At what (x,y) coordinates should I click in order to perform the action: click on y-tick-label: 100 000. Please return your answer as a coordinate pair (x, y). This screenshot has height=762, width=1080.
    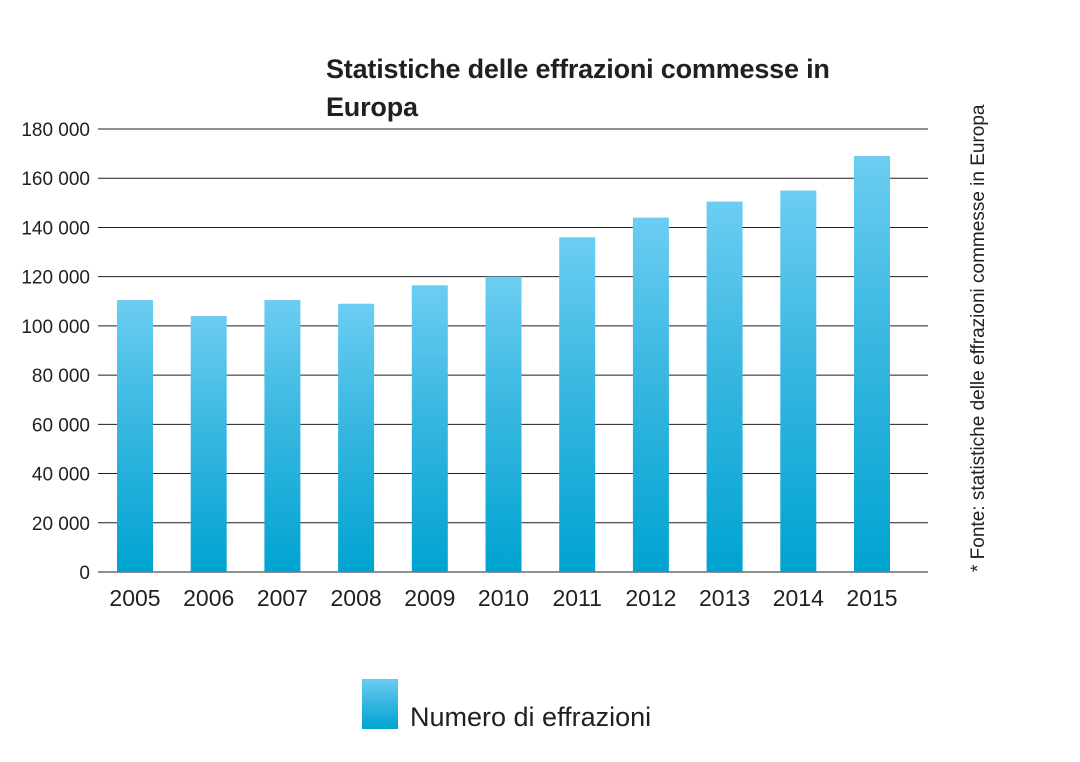
    Looking at the image, I should click on (55, 327).